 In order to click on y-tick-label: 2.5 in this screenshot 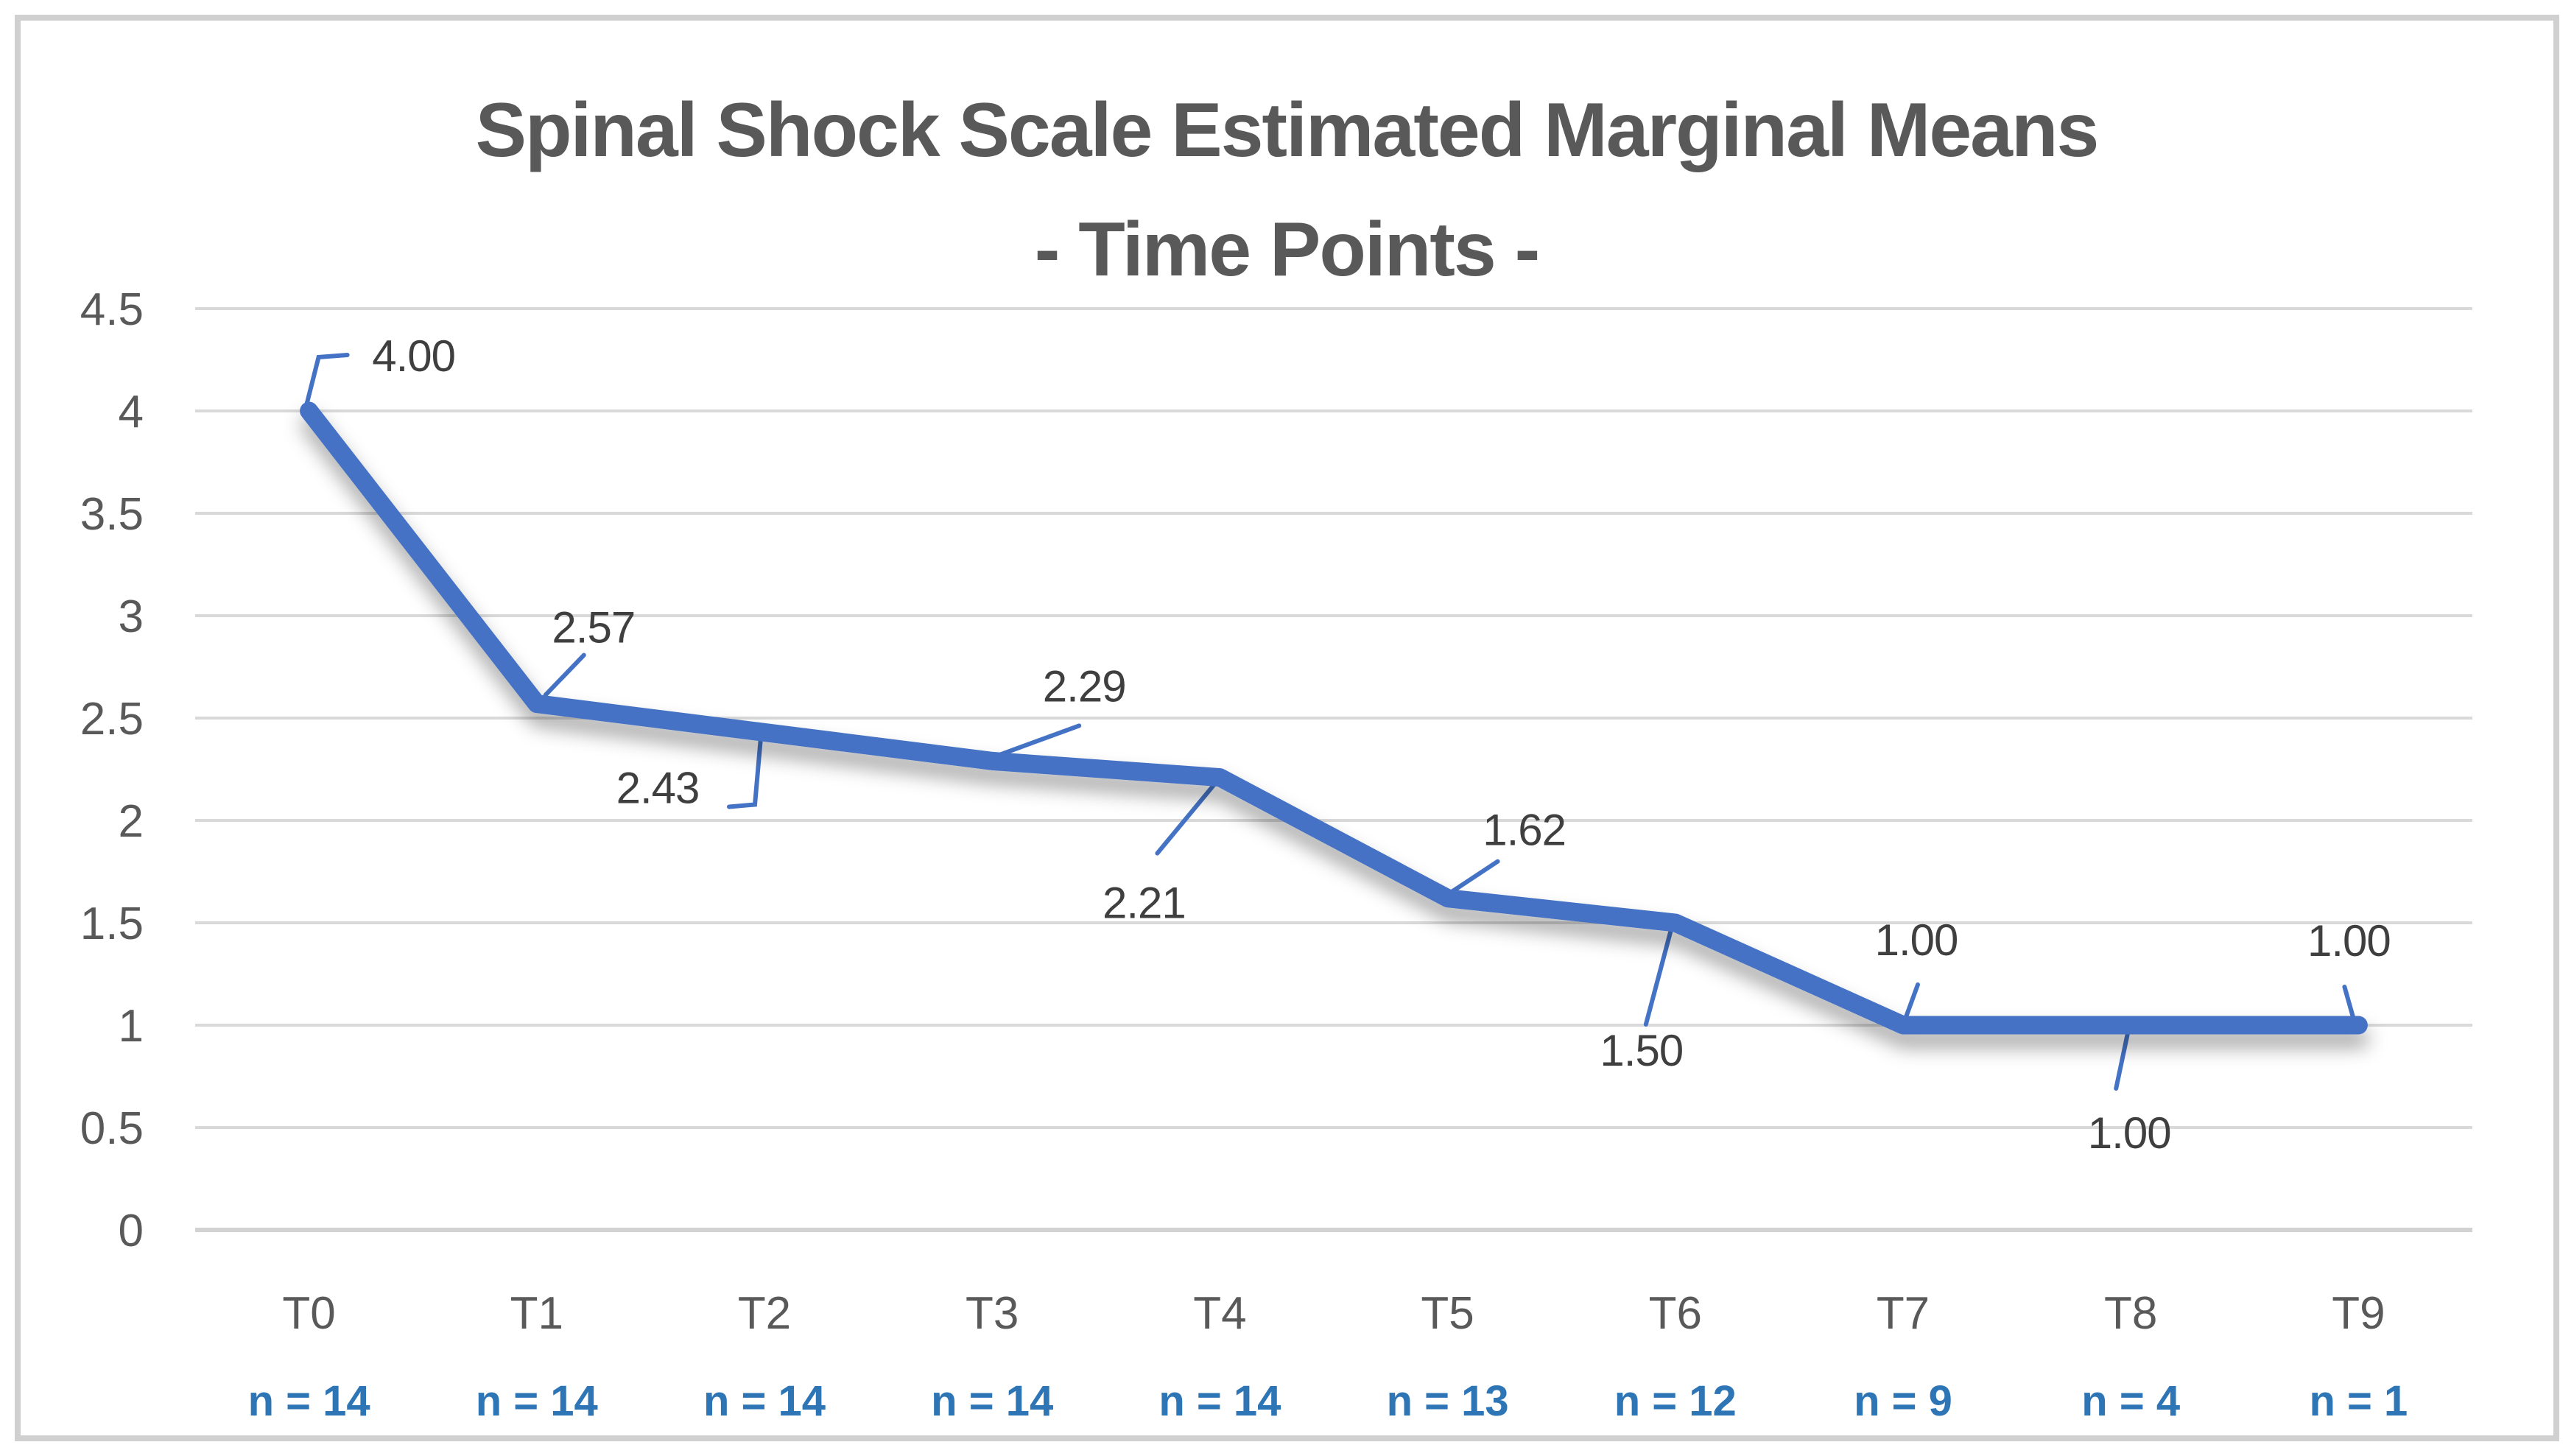, I will do `click(112, 719)`.